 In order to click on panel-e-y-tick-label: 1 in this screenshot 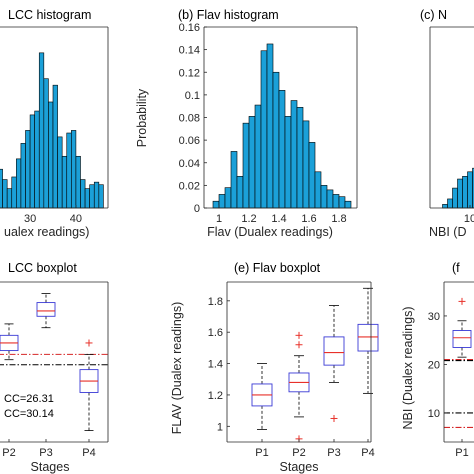, I will do `click(220, 427)`.